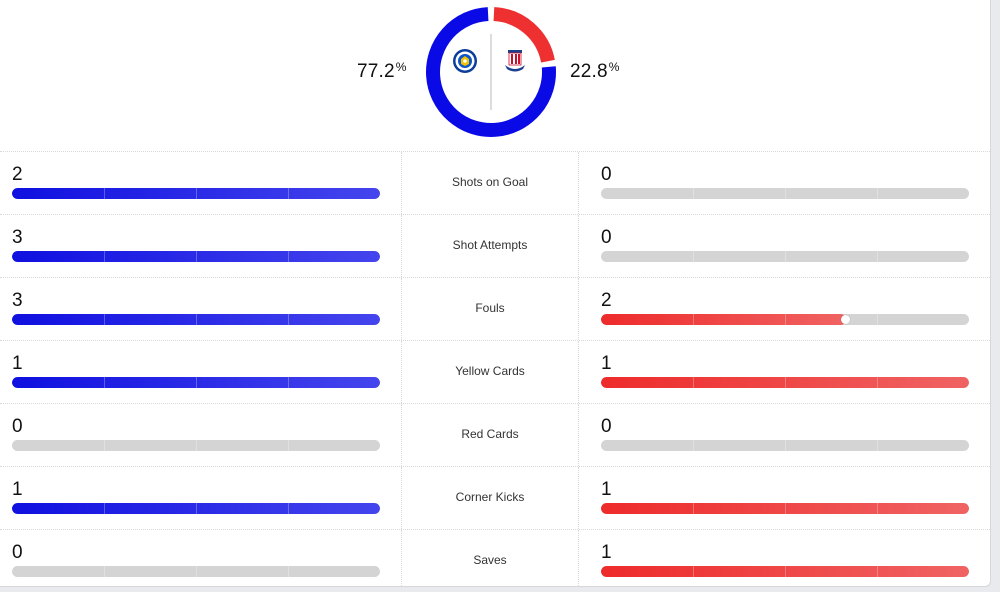 The image size is (1000, 592). Describe the element at coordinates (465, 61) in the screenshot. I see `leicester-crest-icon` at that location.